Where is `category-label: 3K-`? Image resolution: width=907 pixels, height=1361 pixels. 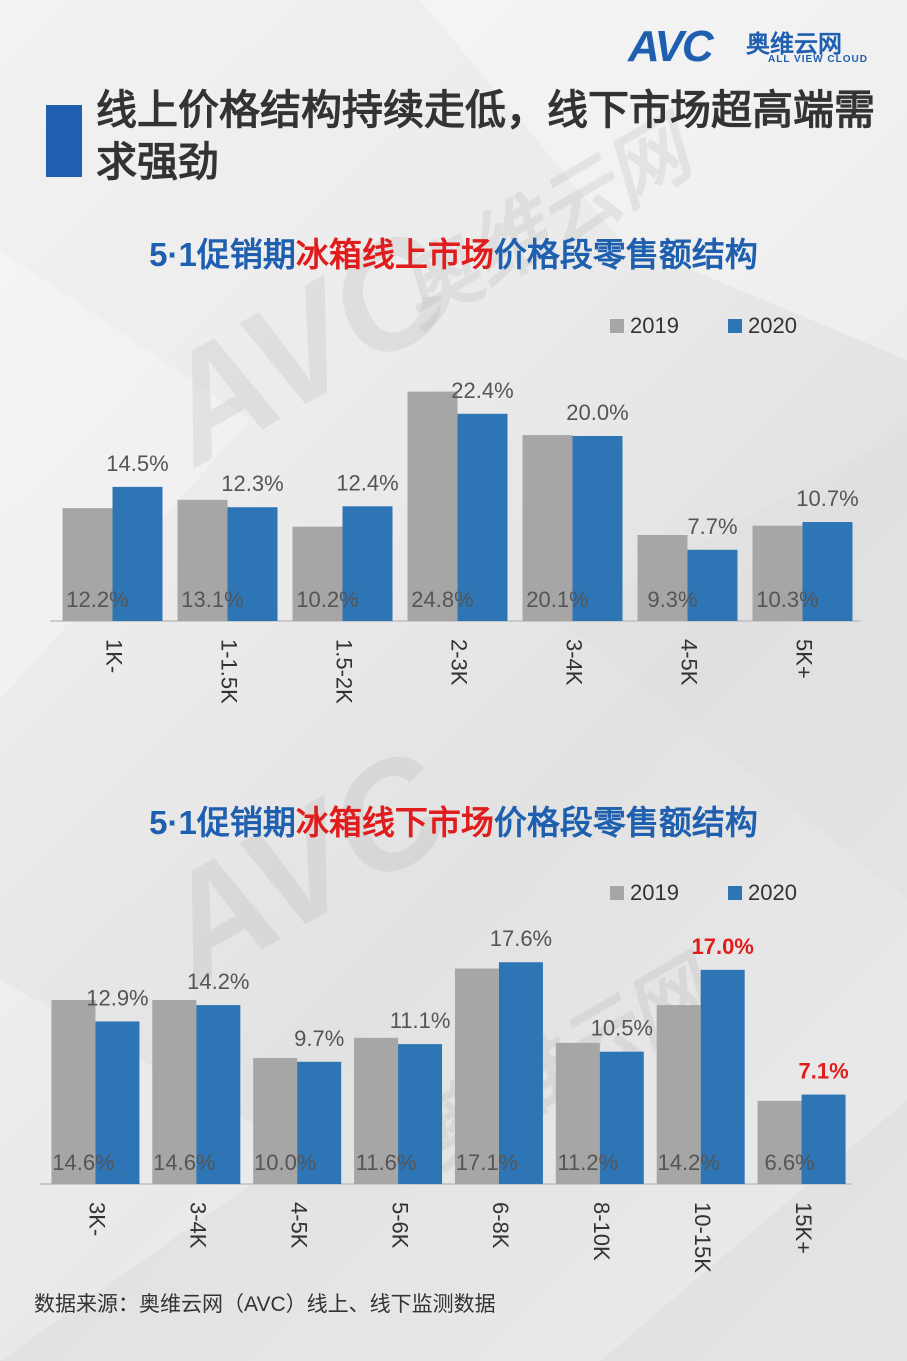
category-label: 3K- is located at coordinates (97, 1219).